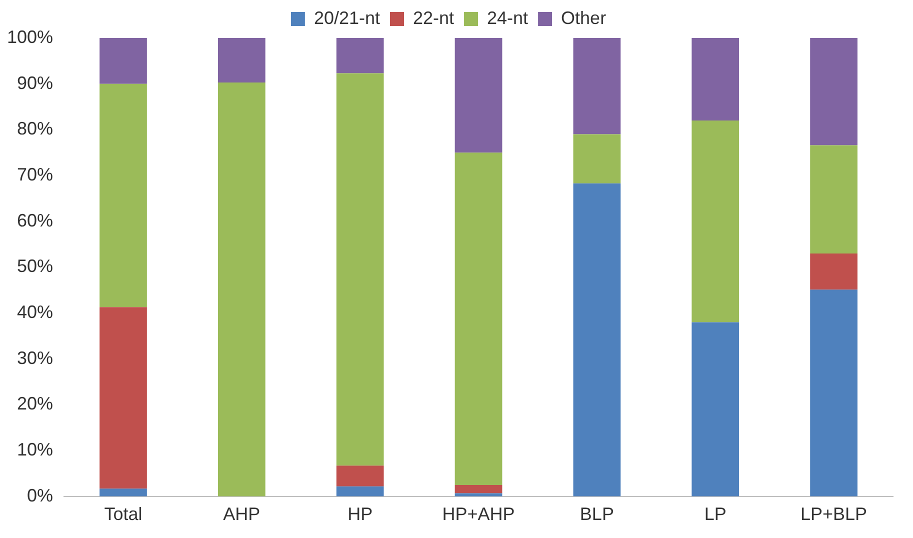 The height and width of the screenshot is (538, 913). What do you see at coordinates (35, 174) in the screenshot?
I see `y-tick-label: 70%` at bounding box center [35, 174].